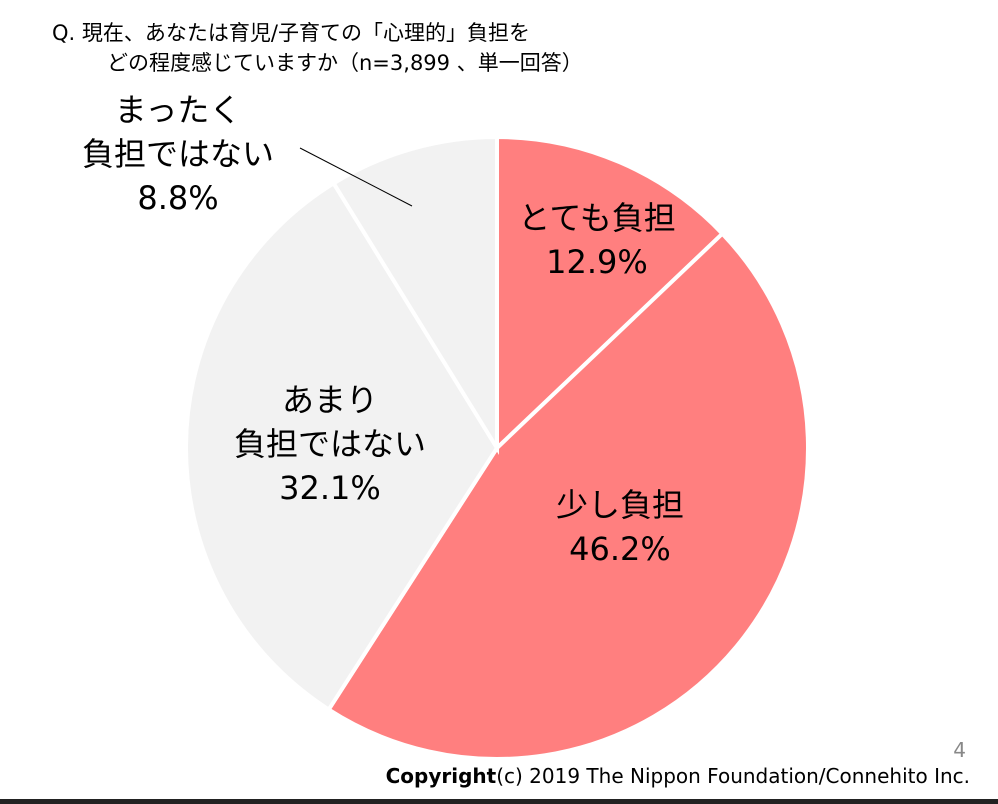 This screenshot has width=998, height=804. Describe the element at coordinates (441, 776) in the screenshot. I see `copyright-bold: Copyright` at that location.